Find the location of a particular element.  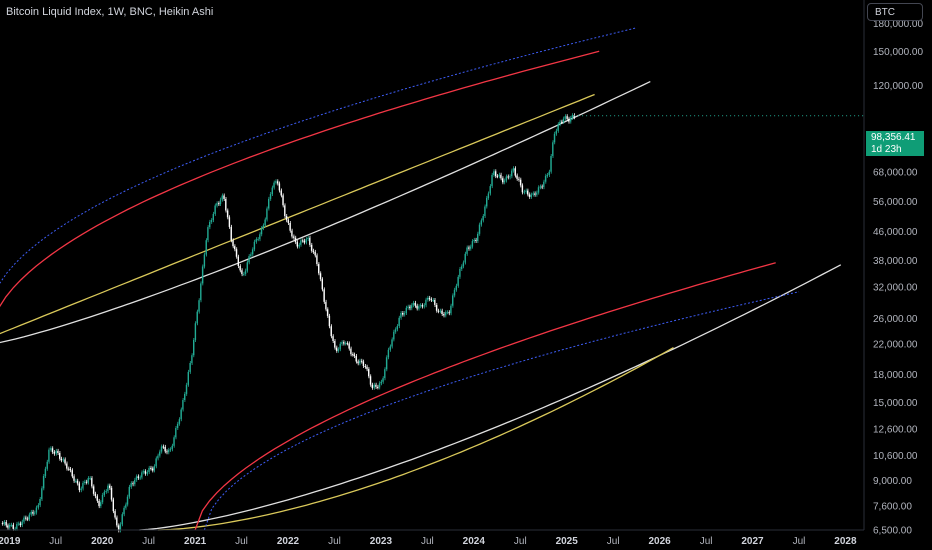

price-tick-label: 120,000.00 is located at coordinates (898, 86).